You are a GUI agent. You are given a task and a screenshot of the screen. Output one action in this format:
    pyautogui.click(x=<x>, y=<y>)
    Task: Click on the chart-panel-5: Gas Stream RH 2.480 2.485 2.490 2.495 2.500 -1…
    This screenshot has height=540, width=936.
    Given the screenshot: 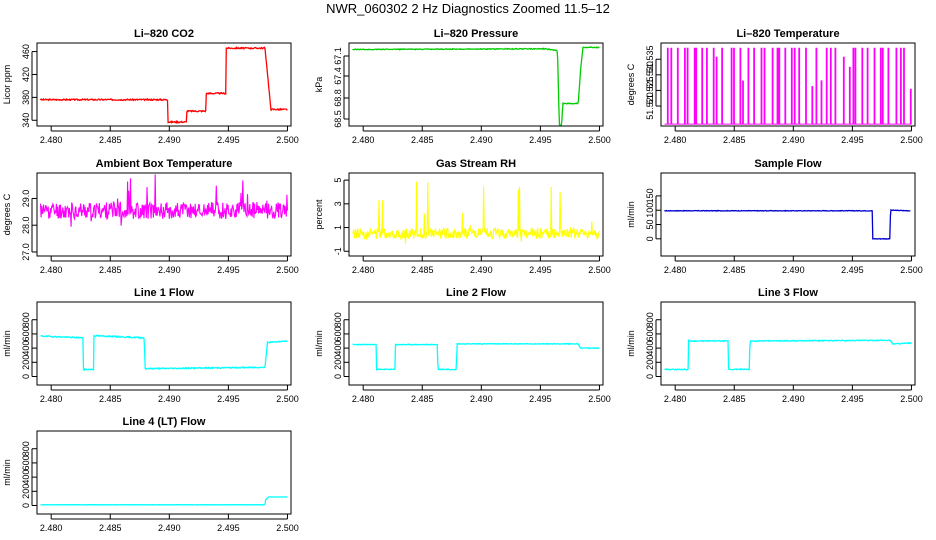 What is the action you would take?
    pyautogui.click(x=462, y=216)
    